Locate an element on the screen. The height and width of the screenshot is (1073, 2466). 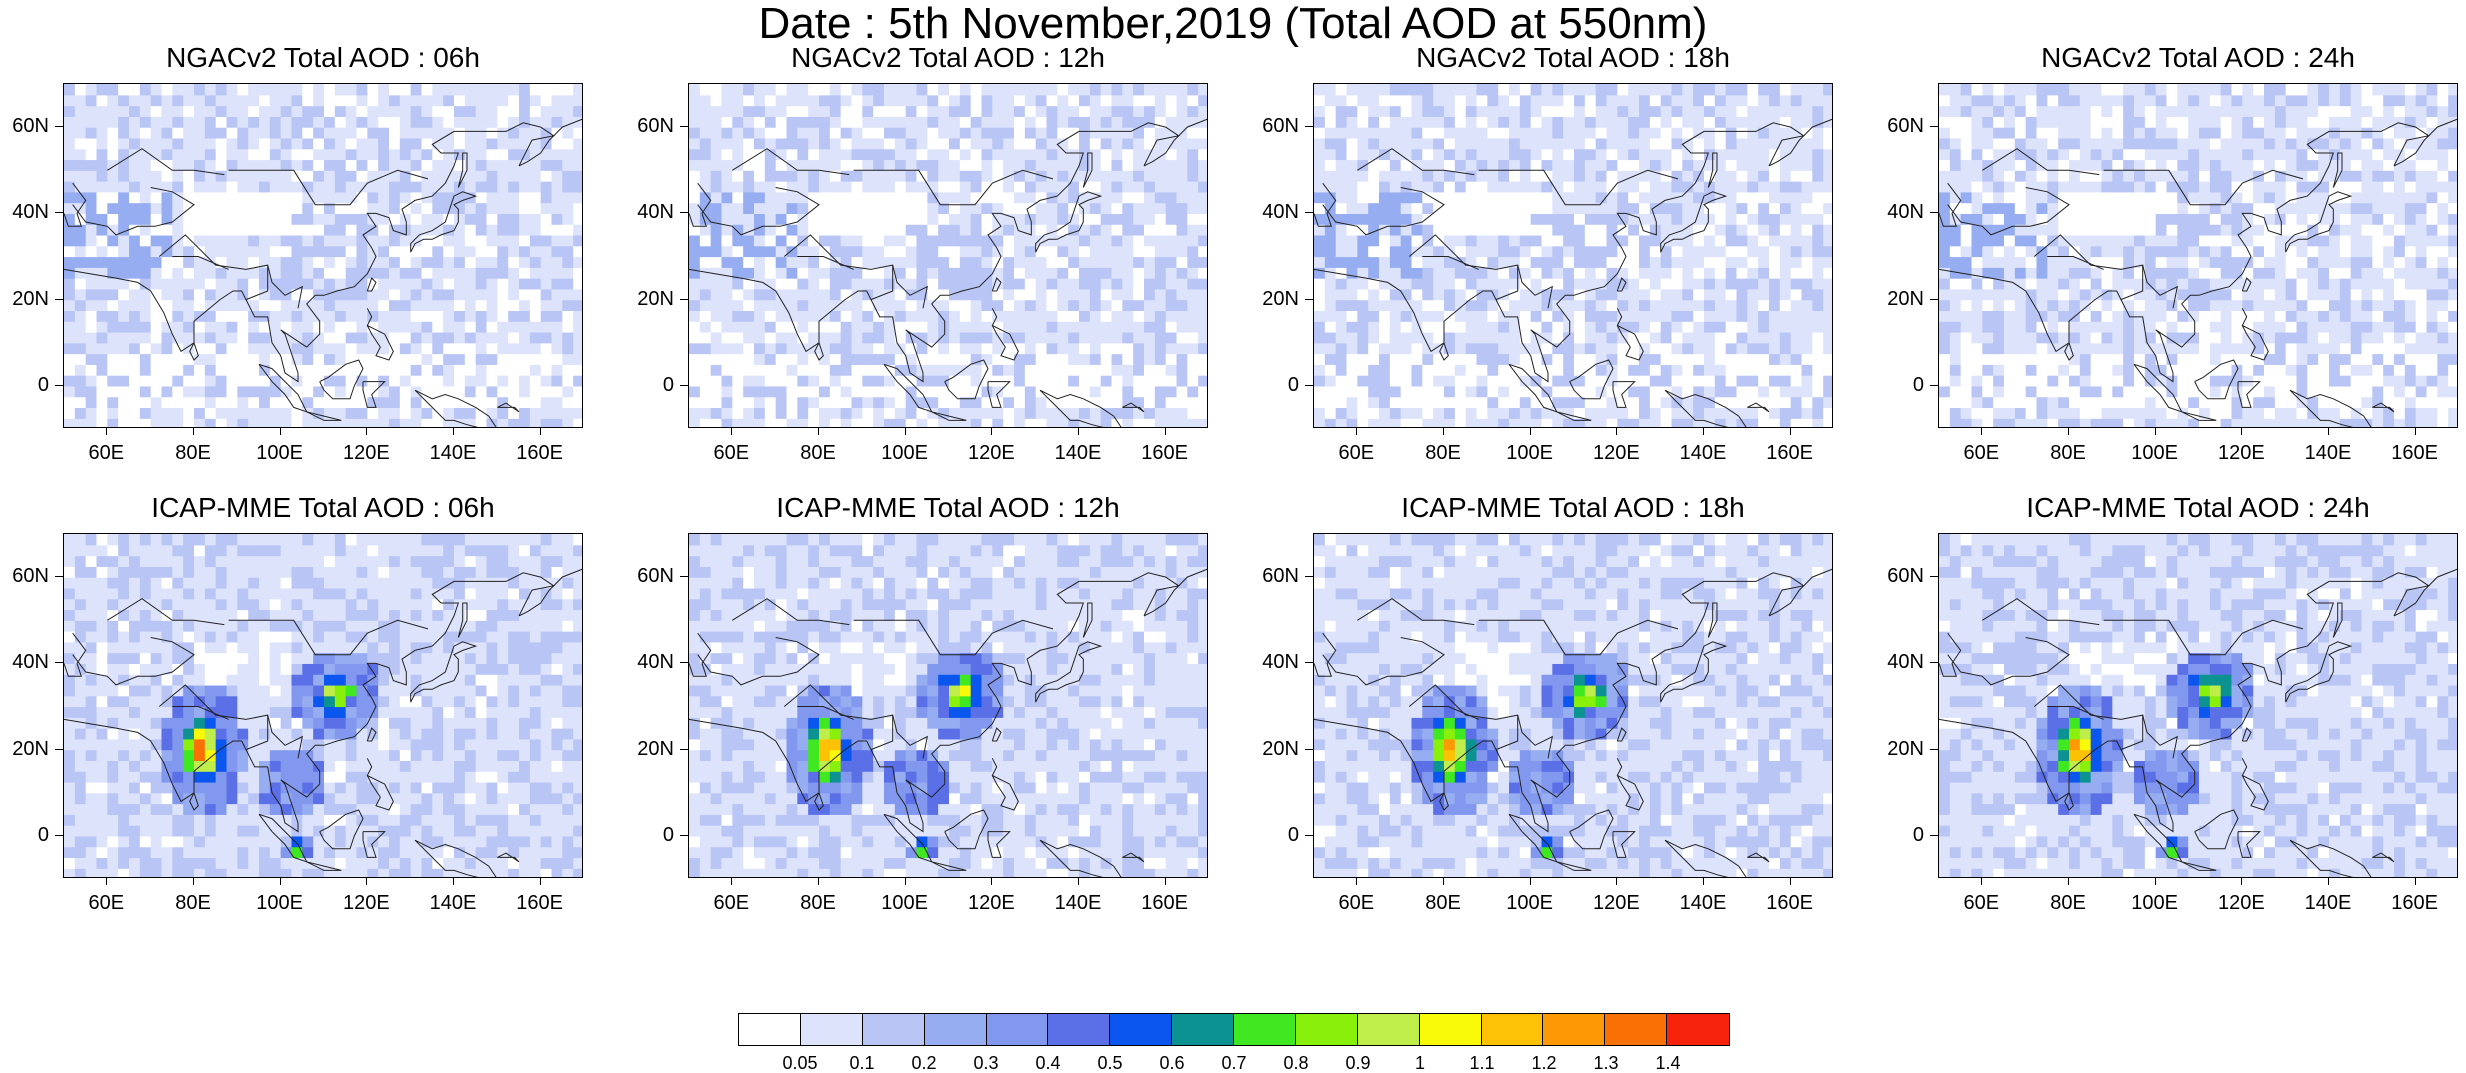
panel-title: ICAP-MME Total AOD : 12h is located at coordinates (948, 508).